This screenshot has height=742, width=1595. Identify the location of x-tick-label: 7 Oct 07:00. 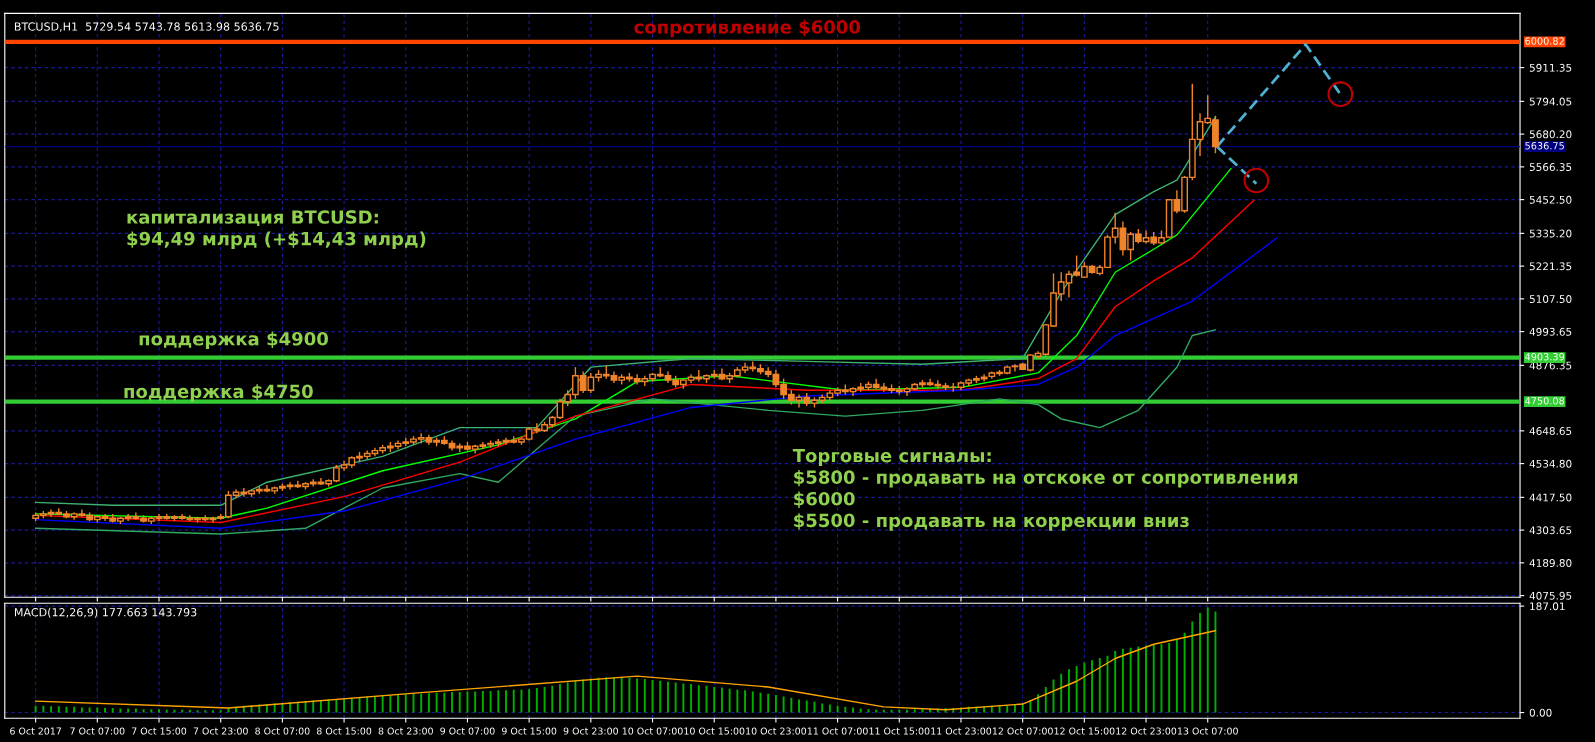
(97, 731).